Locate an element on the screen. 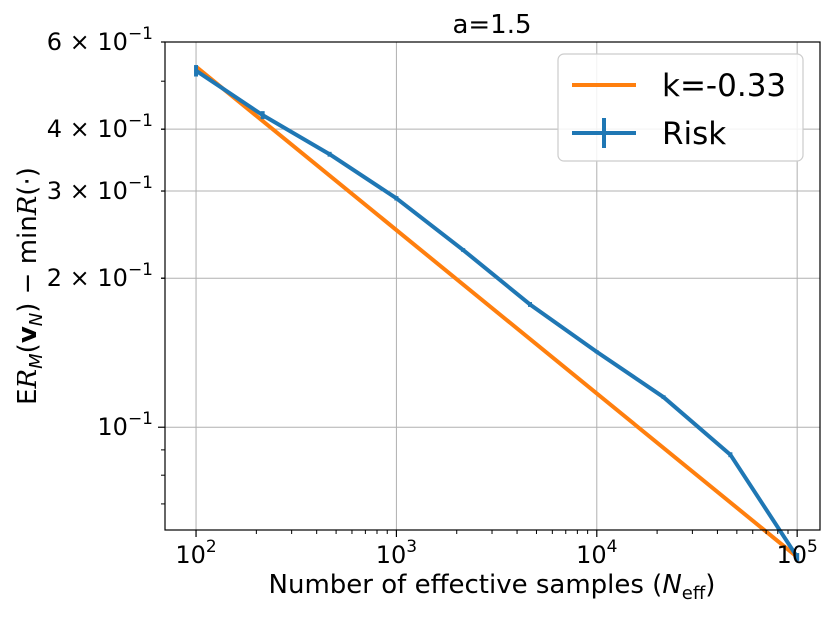  legend-label-fit: k=-0.33 is located at coordinates (724, 86).